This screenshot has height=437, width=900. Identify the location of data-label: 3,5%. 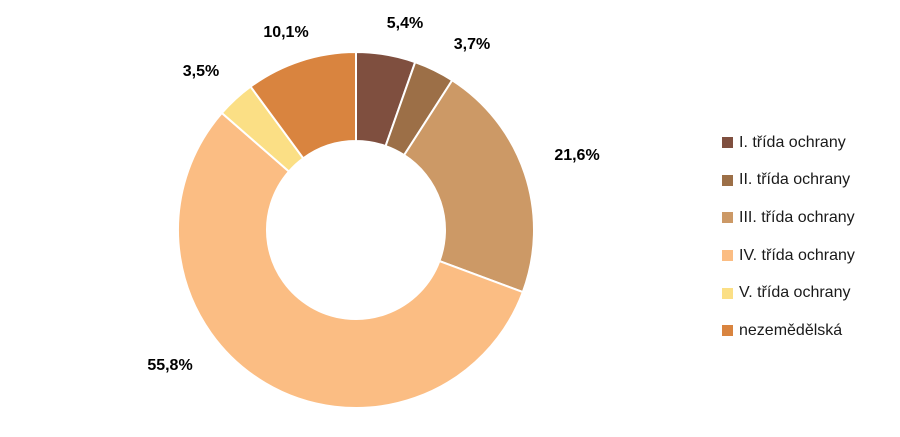
(201, 71).